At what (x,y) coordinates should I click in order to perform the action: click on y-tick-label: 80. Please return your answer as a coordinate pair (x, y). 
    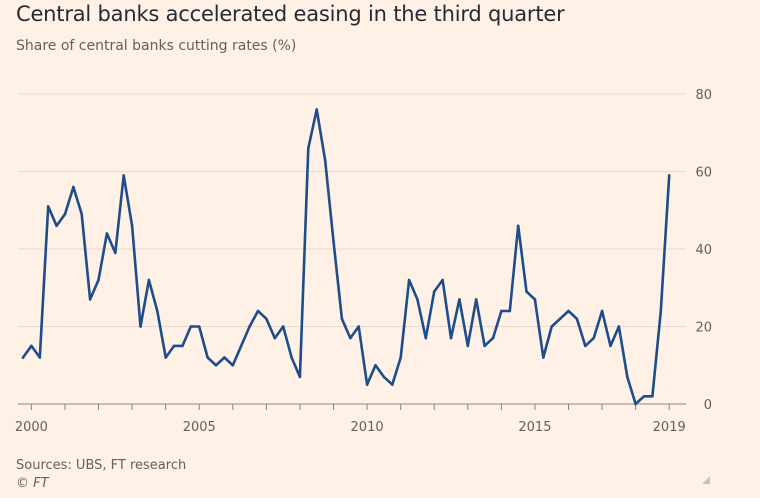
    Looking at the image, I should click on (703, 95).